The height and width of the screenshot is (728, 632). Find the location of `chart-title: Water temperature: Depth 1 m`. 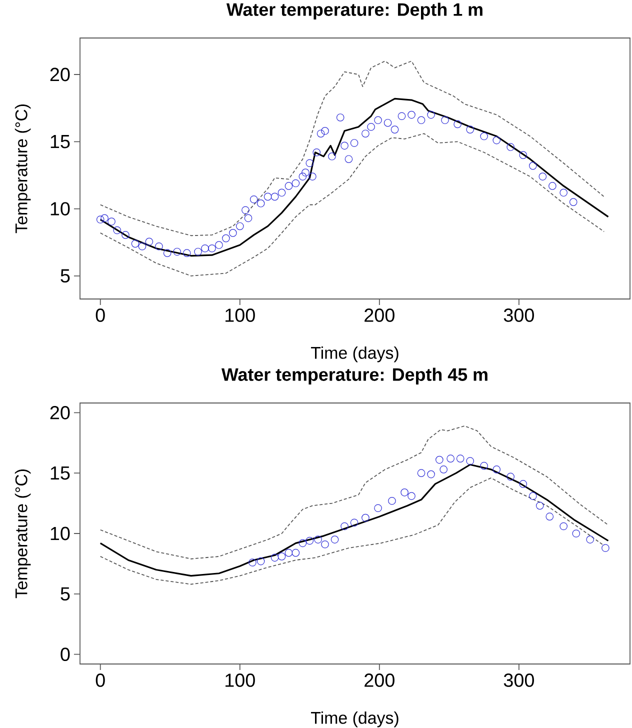

chart-title: Water temperature: Depth 1 m is located at coordinates (354, 11).